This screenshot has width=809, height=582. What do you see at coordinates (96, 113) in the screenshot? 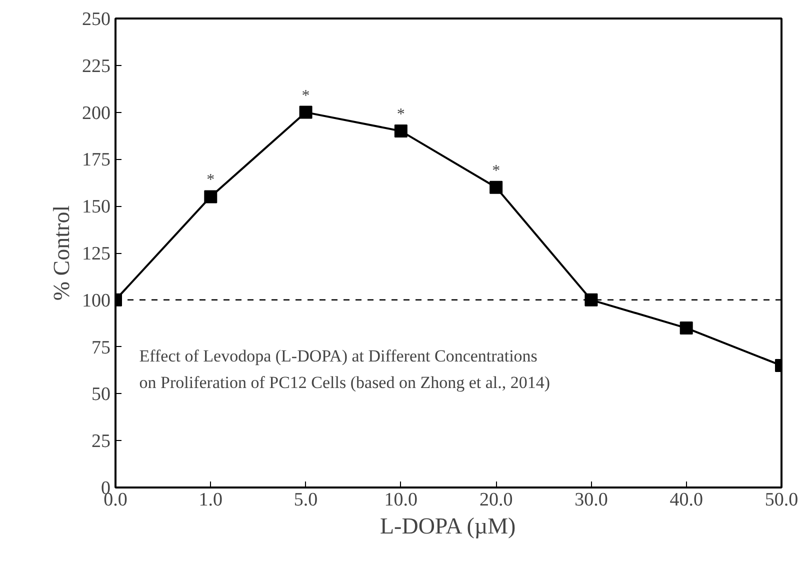
I see `y-tick-label: 200` at bounding box center [96, 113].